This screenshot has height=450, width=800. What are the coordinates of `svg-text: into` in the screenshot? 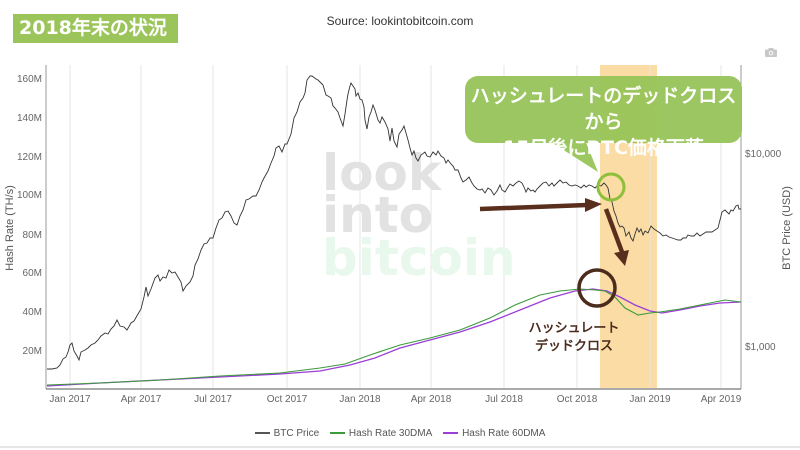 It's located at (377, 215).